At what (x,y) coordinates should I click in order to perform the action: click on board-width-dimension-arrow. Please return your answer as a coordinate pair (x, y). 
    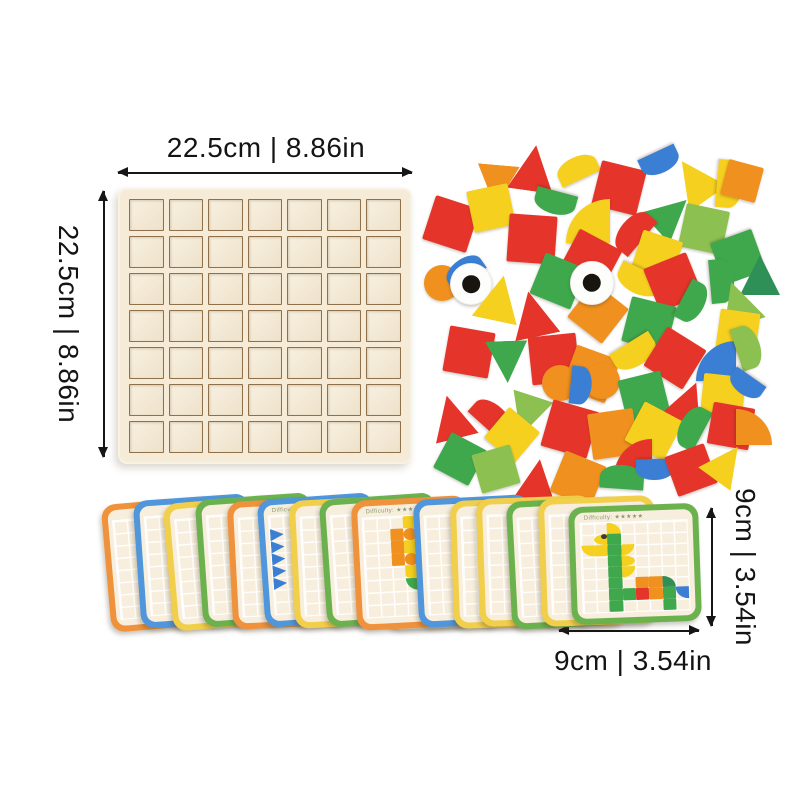
    Looking at the image, I should click on (265, 172).